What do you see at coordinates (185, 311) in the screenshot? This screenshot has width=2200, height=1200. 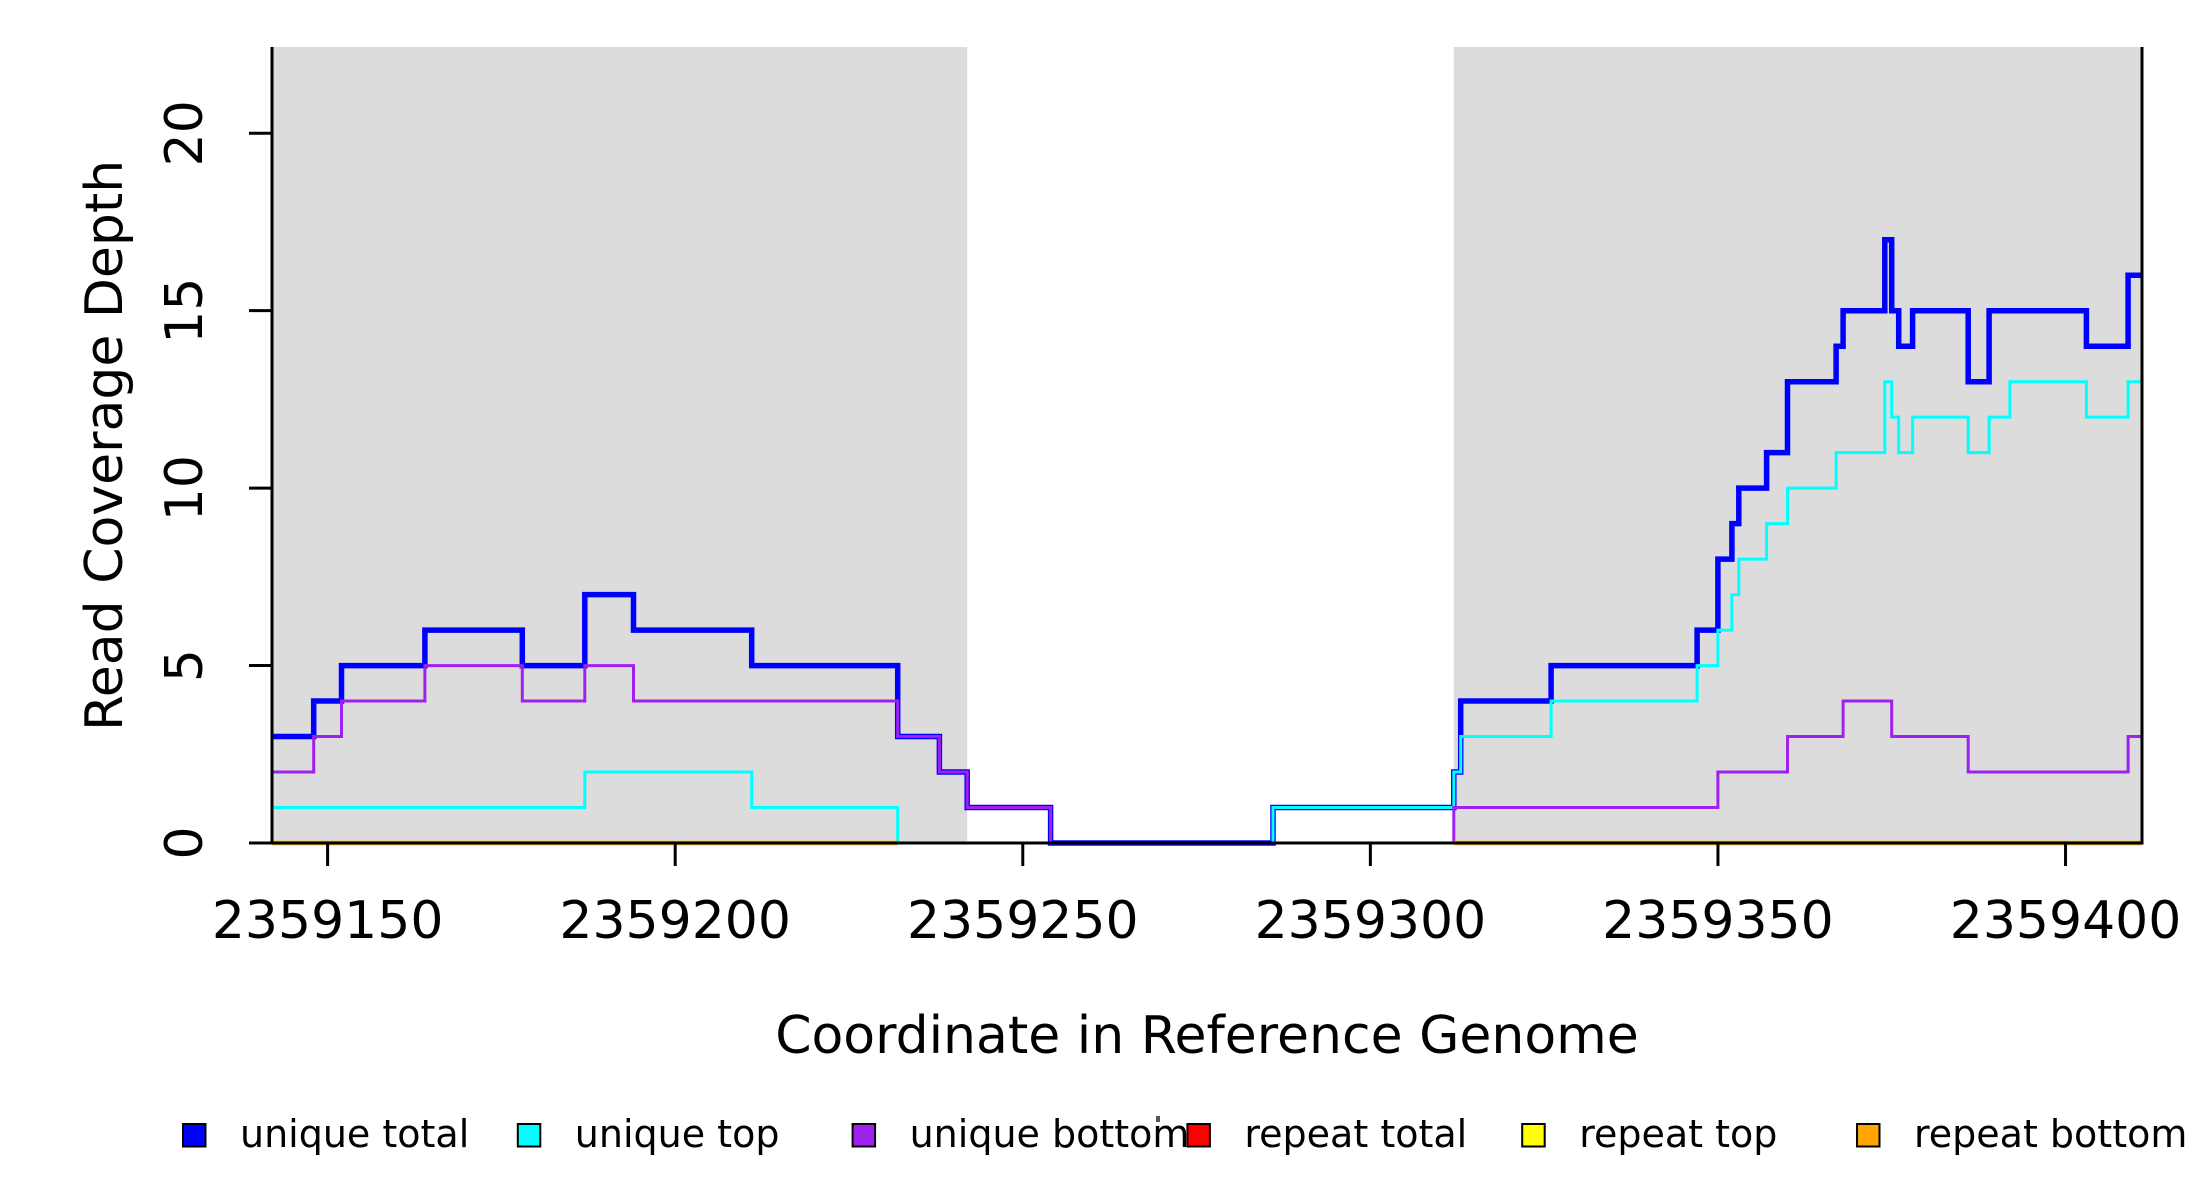 I see `y-tick-label: 15` at bounding box center [185, 311].